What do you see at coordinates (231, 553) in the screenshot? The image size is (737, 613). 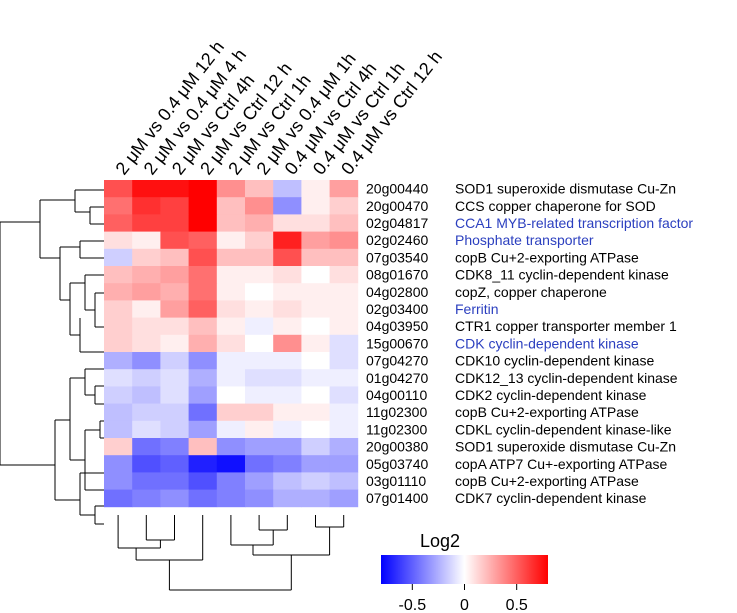 I see `column-dendrogram` at bounding box center [231, 553].